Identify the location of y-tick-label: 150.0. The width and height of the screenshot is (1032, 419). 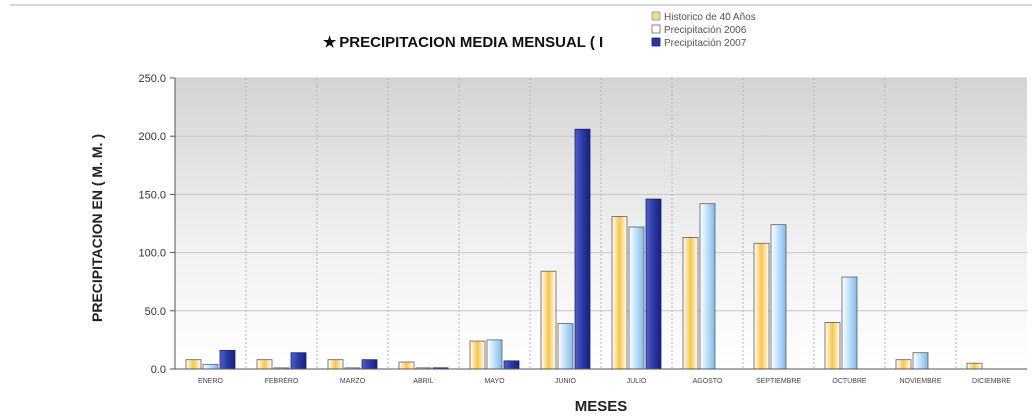
(152, 195).